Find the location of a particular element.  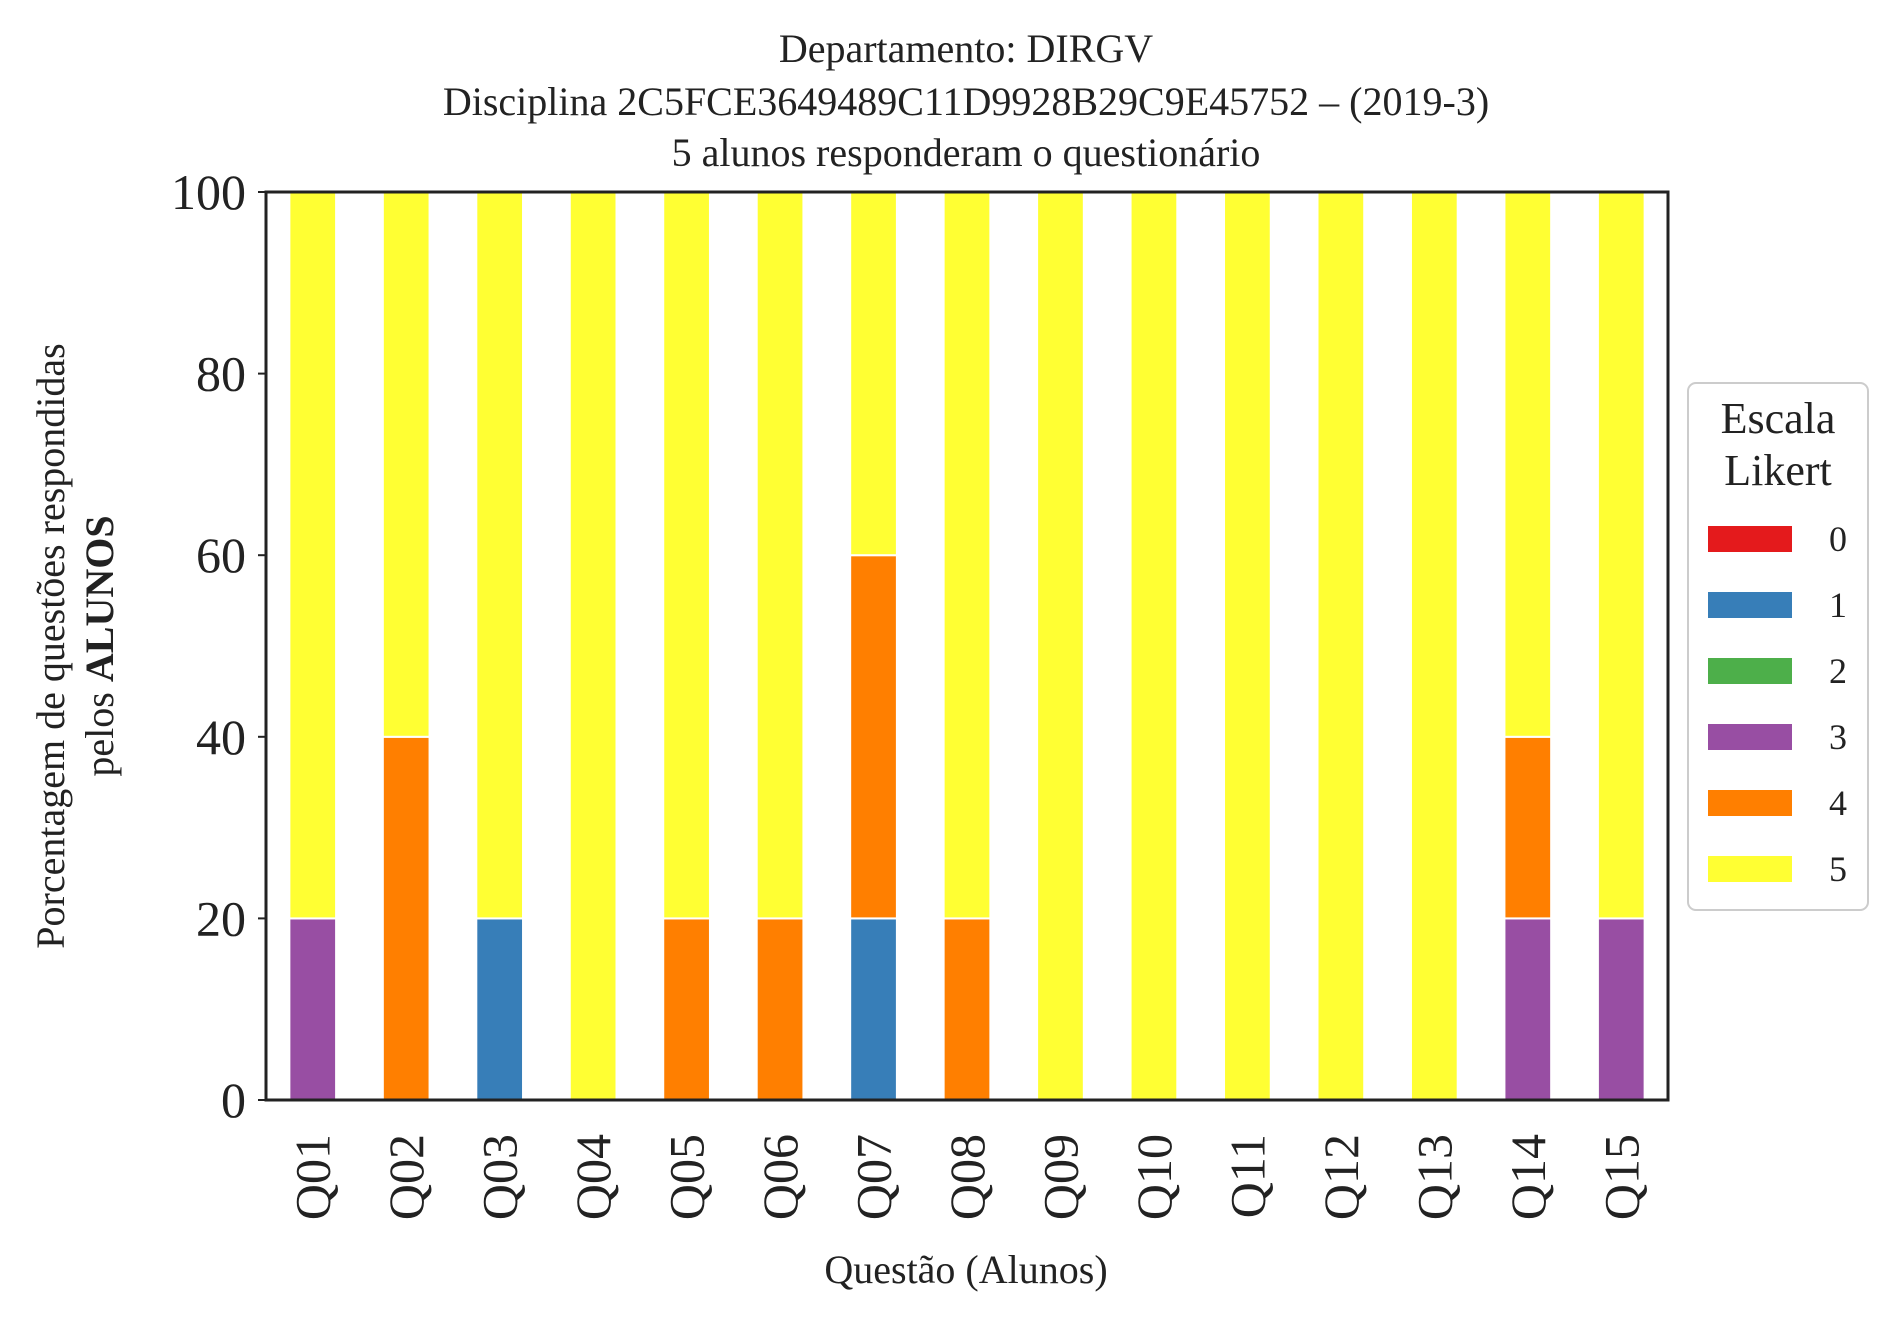

y-axis-label-line-2: pelos ALUNOS is located at coordinates (99, 645).